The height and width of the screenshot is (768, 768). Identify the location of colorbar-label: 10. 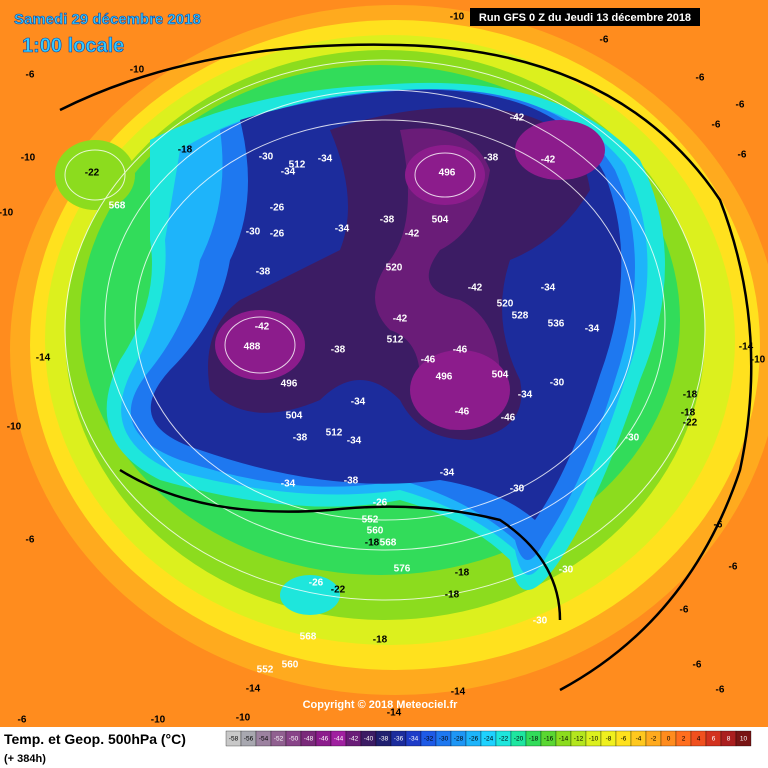
(744, 739).